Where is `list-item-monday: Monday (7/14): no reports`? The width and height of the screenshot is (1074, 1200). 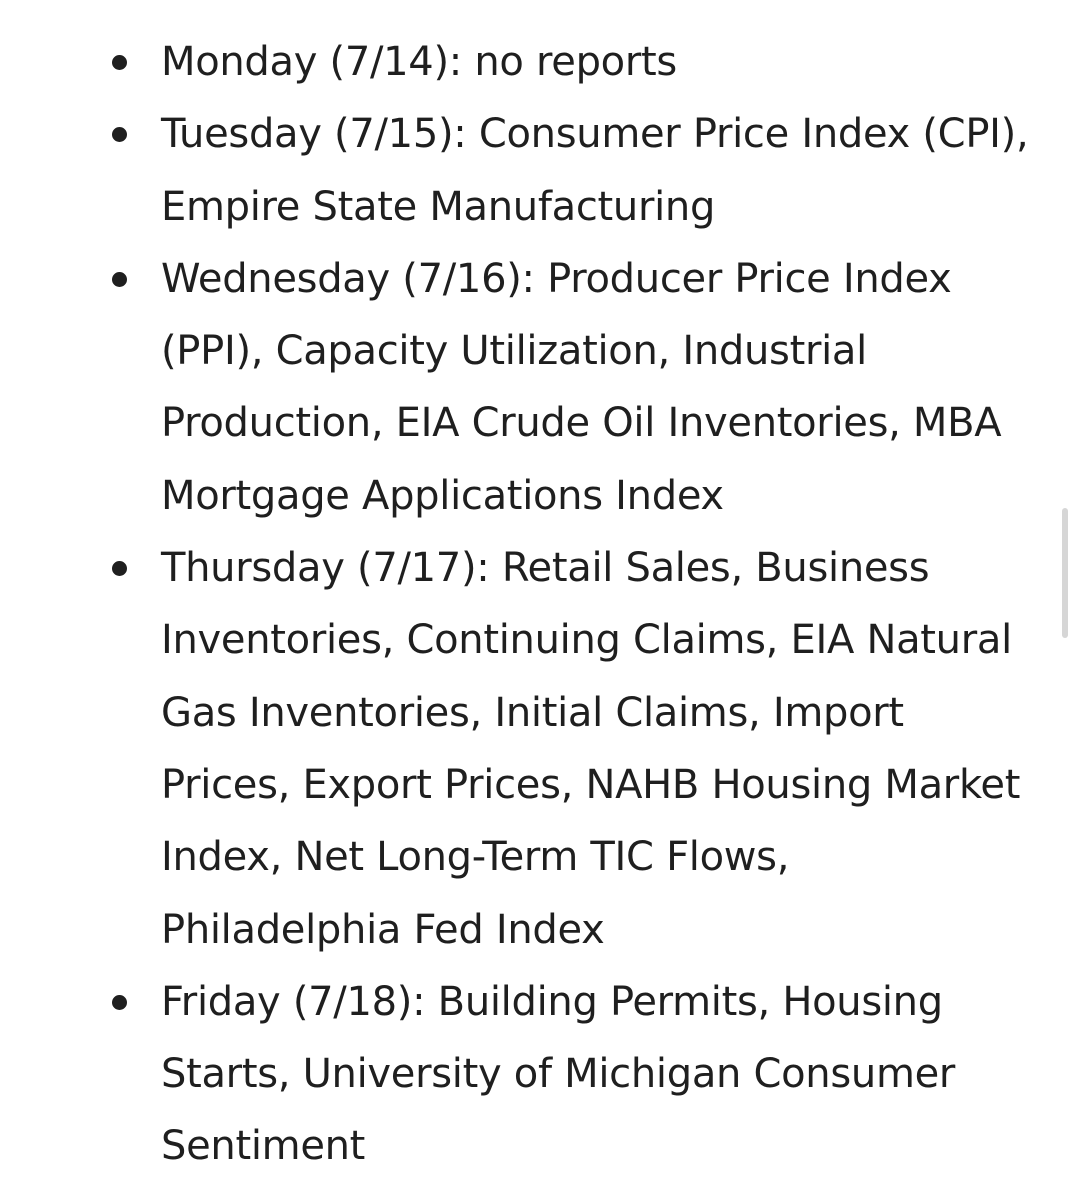 list-item-monday: Monday (7/14): no reports is located at coordinates (576, 62).